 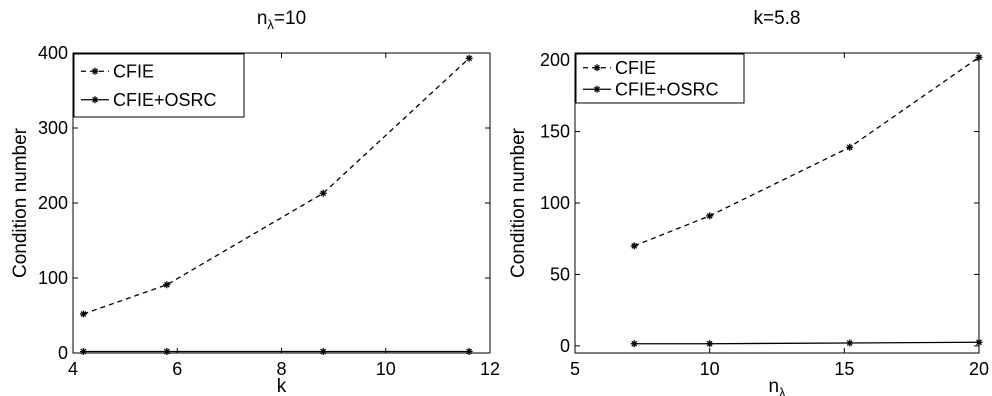 I want to click on y-tick-label: 300, so click(x=53, y=128).